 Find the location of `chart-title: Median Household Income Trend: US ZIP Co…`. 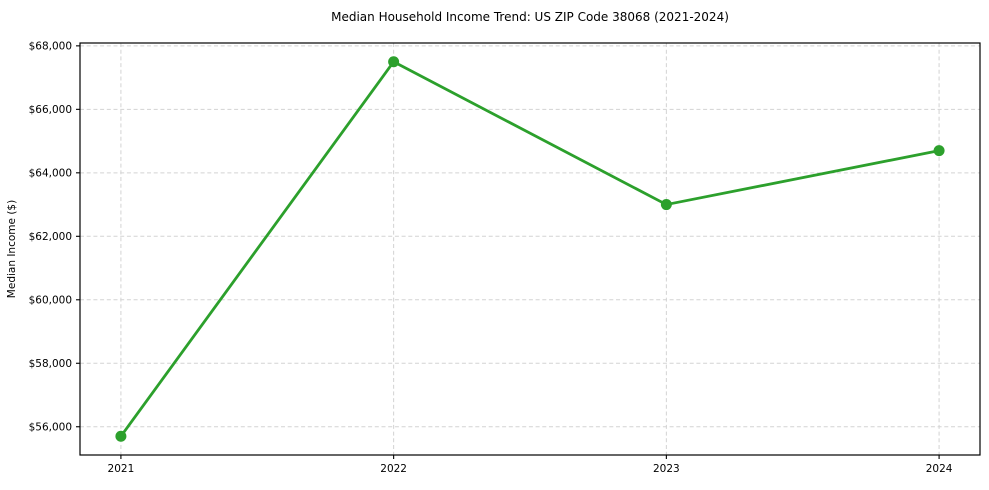

chart-title: Median Household Income Trend: US ZIP Co… is located at coordinates (530, 17).